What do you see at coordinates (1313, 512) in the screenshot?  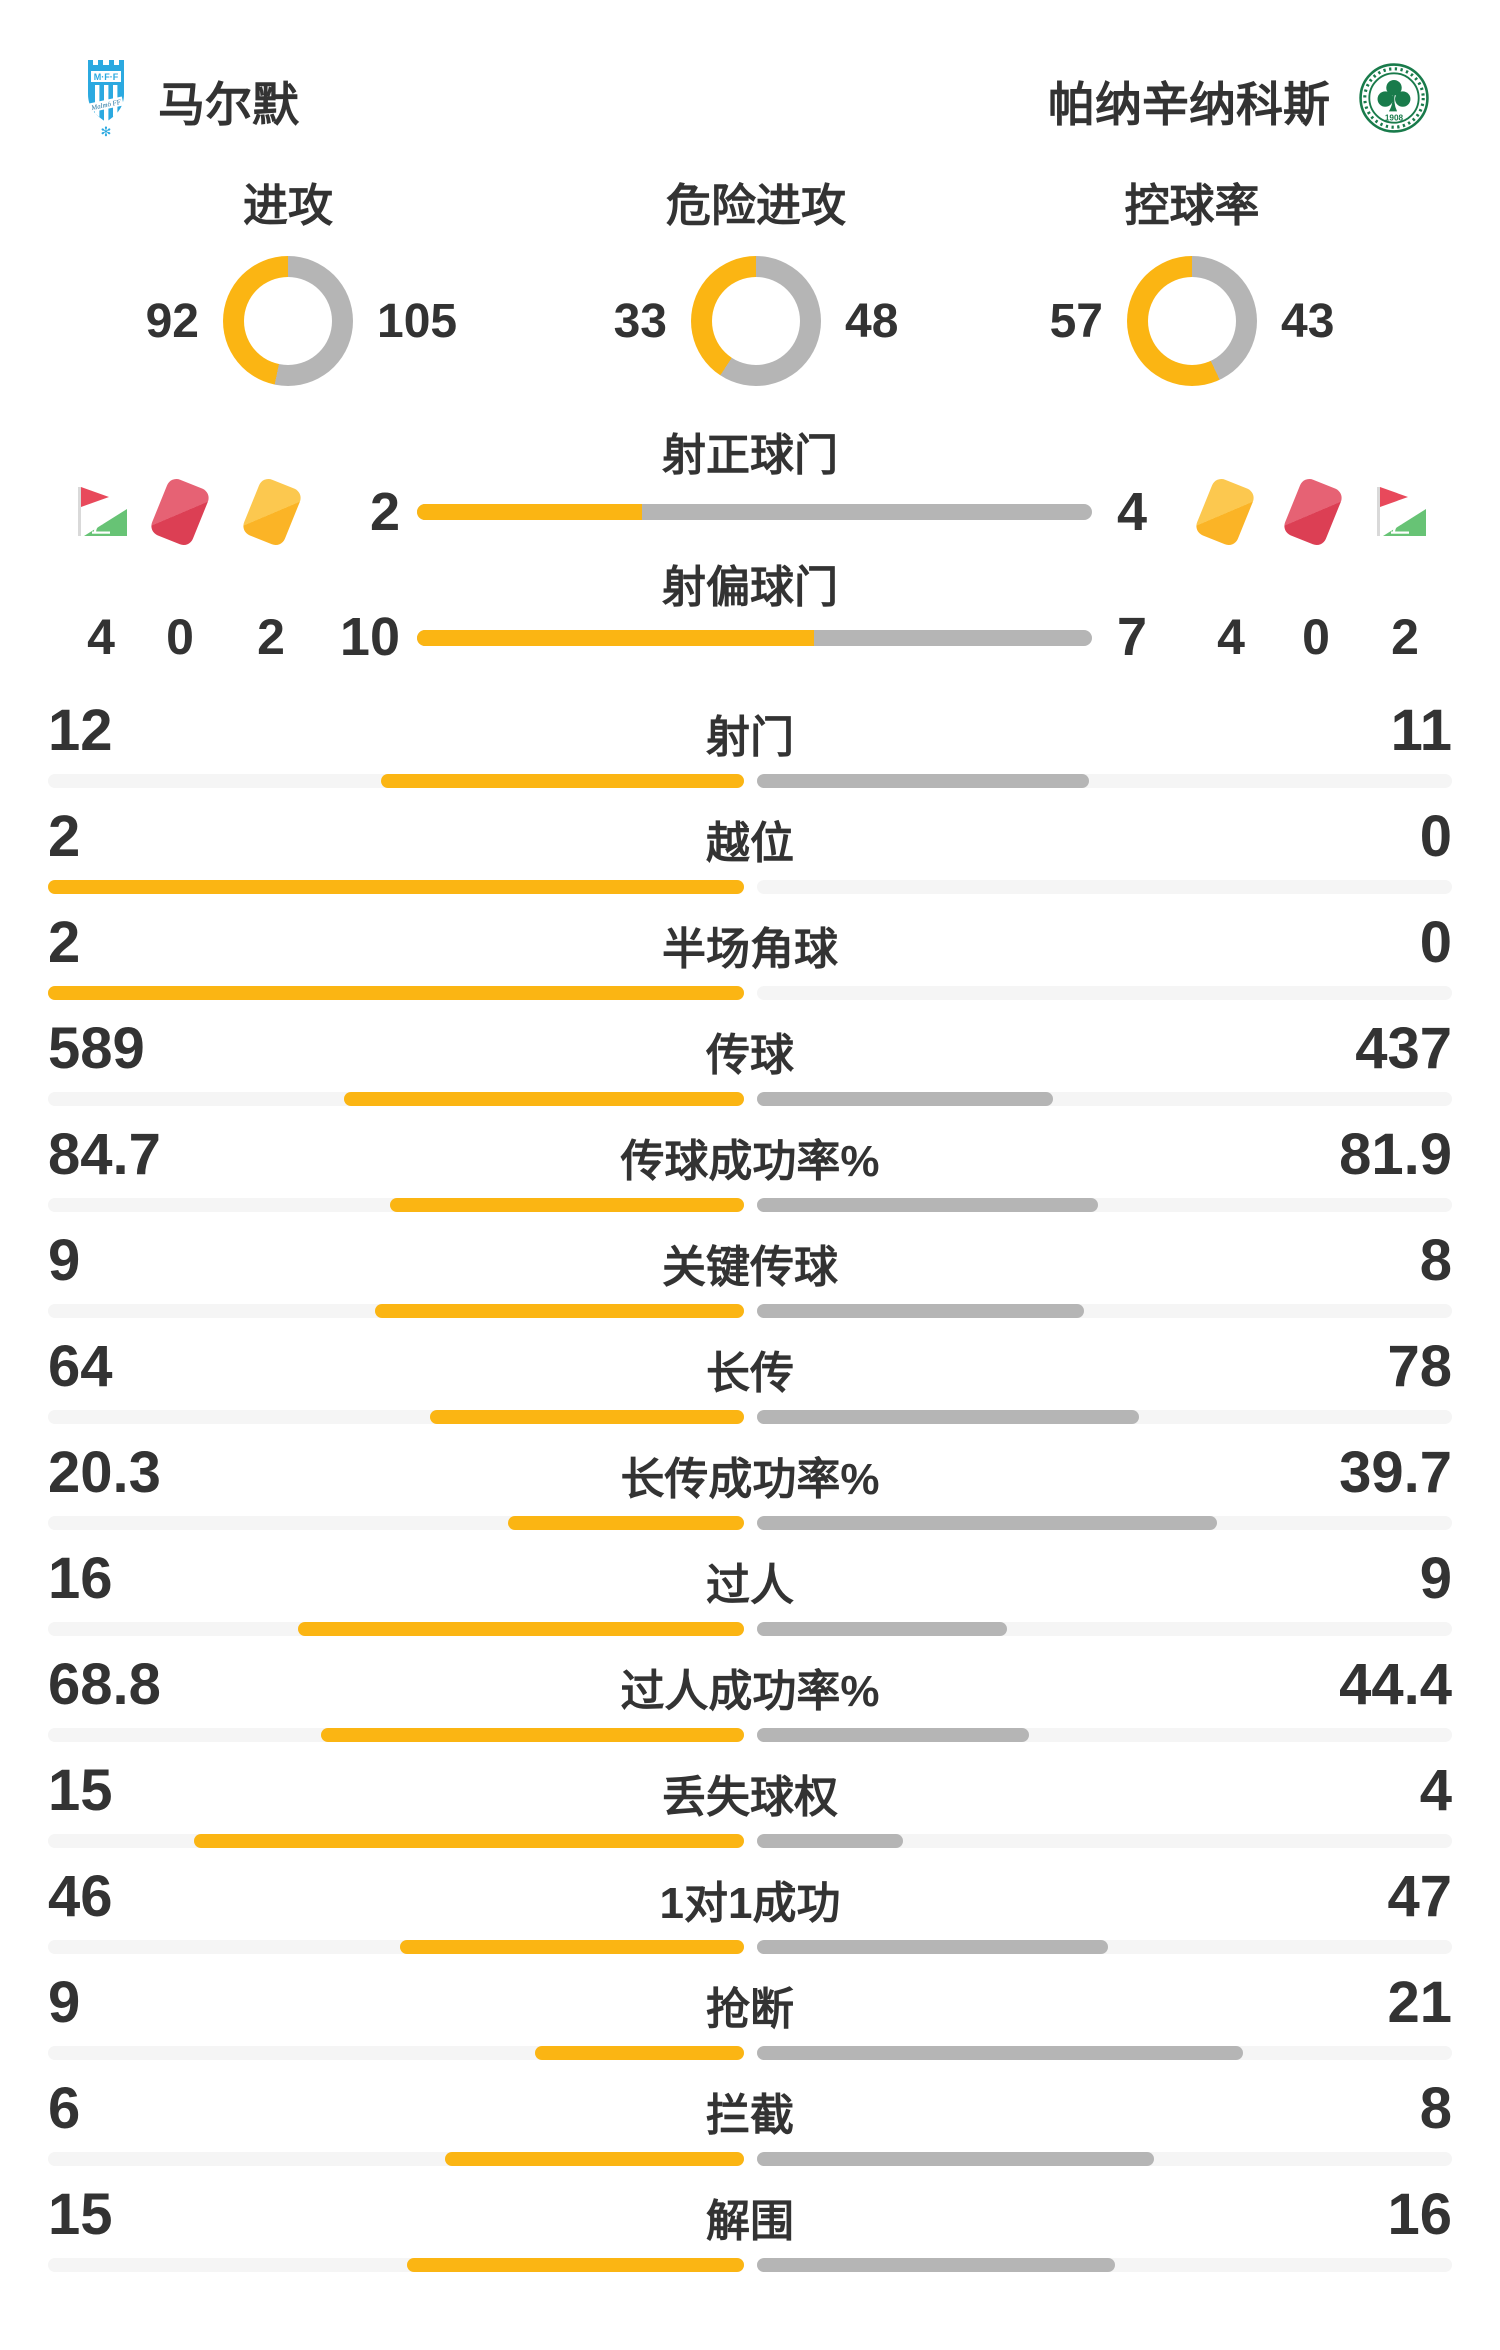 I see `red-card-icon` at bounding box center [1313, 512].